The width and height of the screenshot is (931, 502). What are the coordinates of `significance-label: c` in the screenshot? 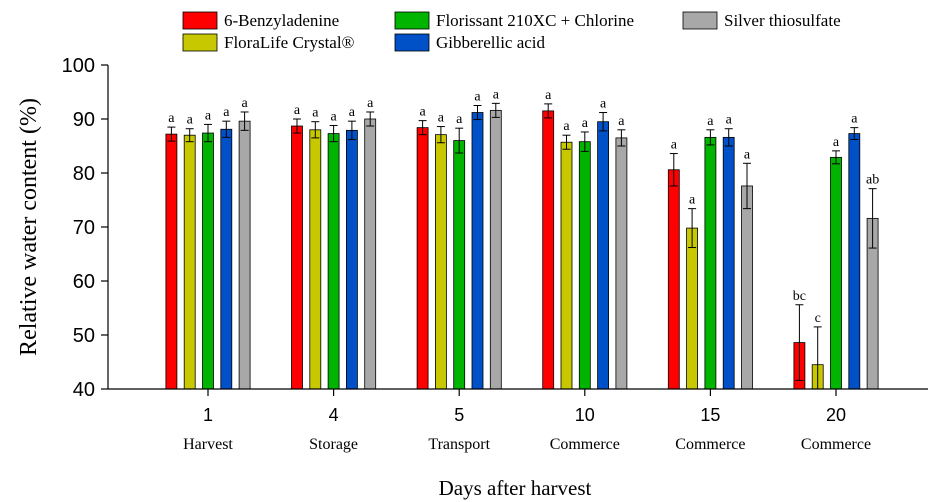 It's located at (818, 318).